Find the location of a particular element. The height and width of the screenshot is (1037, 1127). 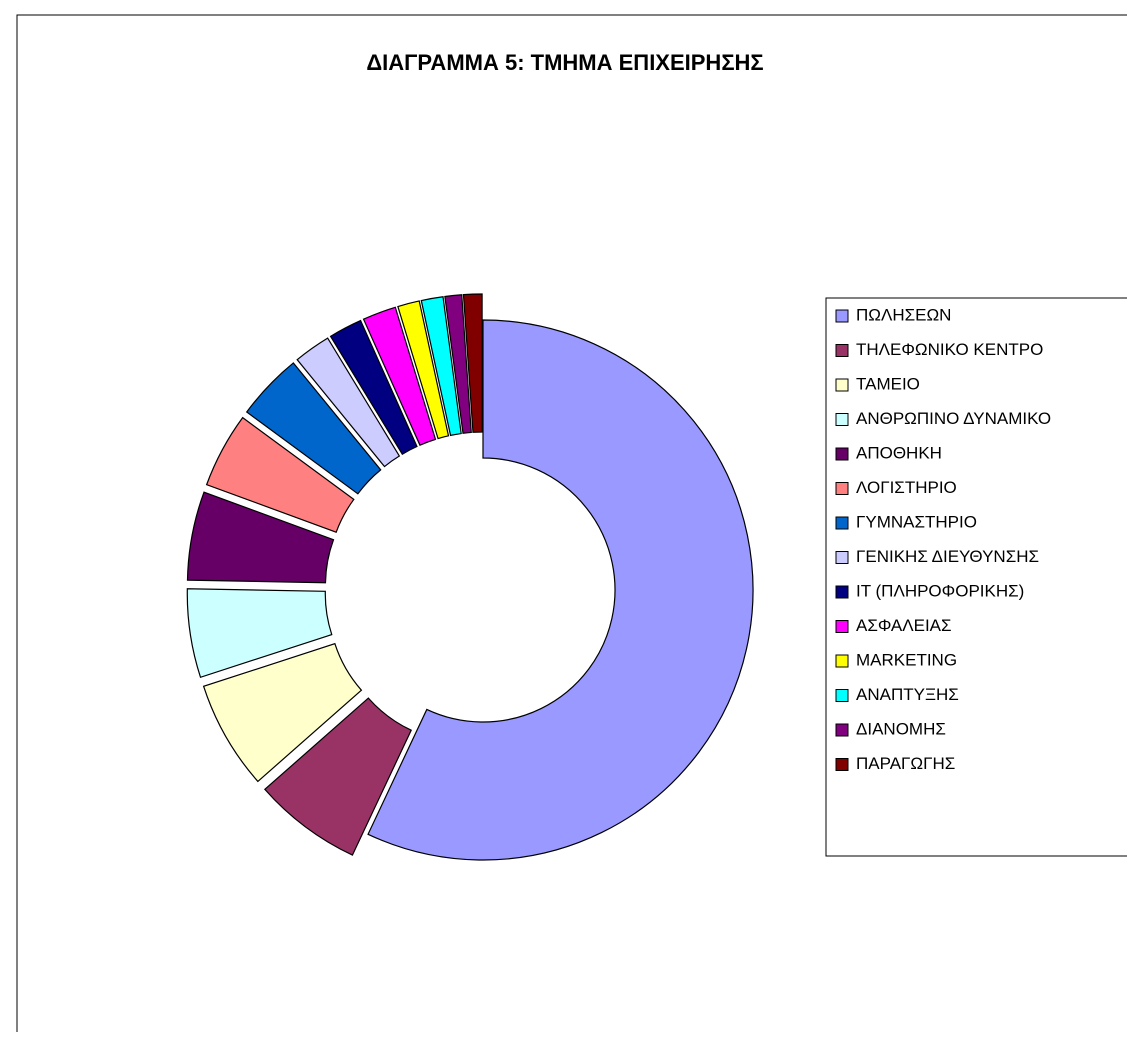

legend-label: ΤΑΜΕΙΟ is located at coordinates (888, 383).